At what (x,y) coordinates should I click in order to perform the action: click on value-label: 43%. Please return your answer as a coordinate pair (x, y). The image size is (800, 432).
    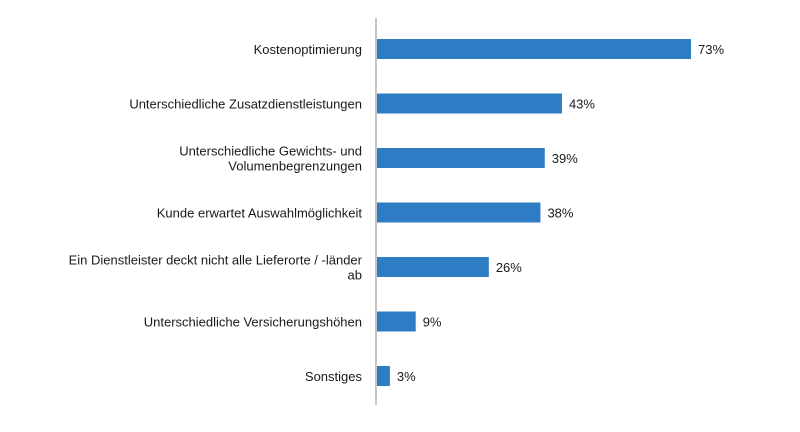
    Looking at the image, I should click on (582, 104).